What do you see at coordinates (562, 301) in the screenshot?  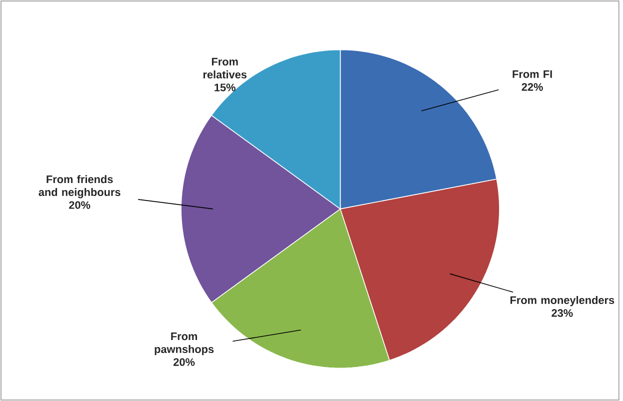 I see `slice-label: From moneylenders` at bounding box center [562, 301].